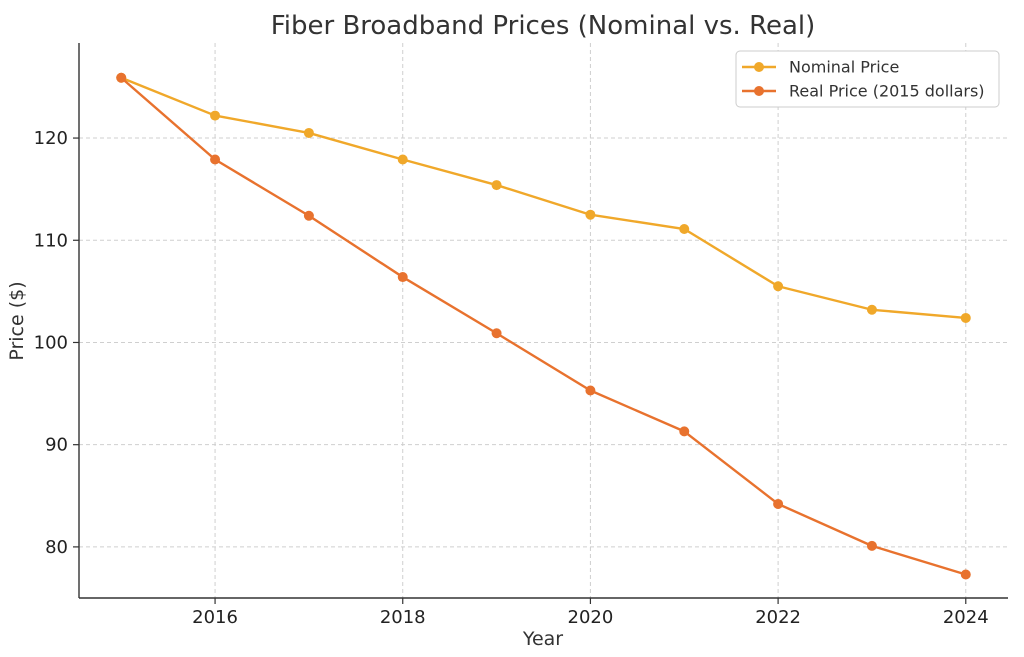 The image size is (1024, 657). I want to click on x-ticks: 2016 2018 2020 2022 2024, so click(590, 613).